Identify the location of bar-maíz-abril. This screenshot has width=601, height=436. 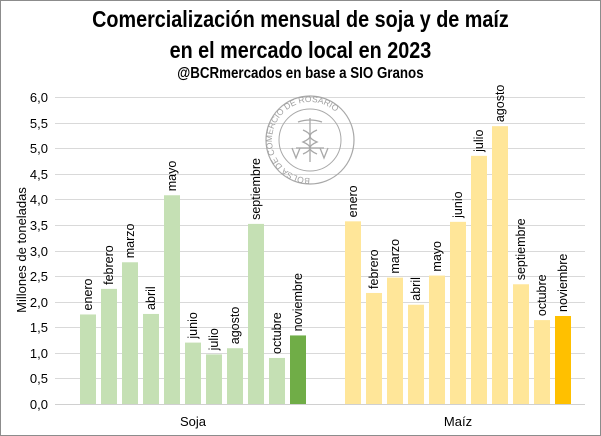
(416, 354).